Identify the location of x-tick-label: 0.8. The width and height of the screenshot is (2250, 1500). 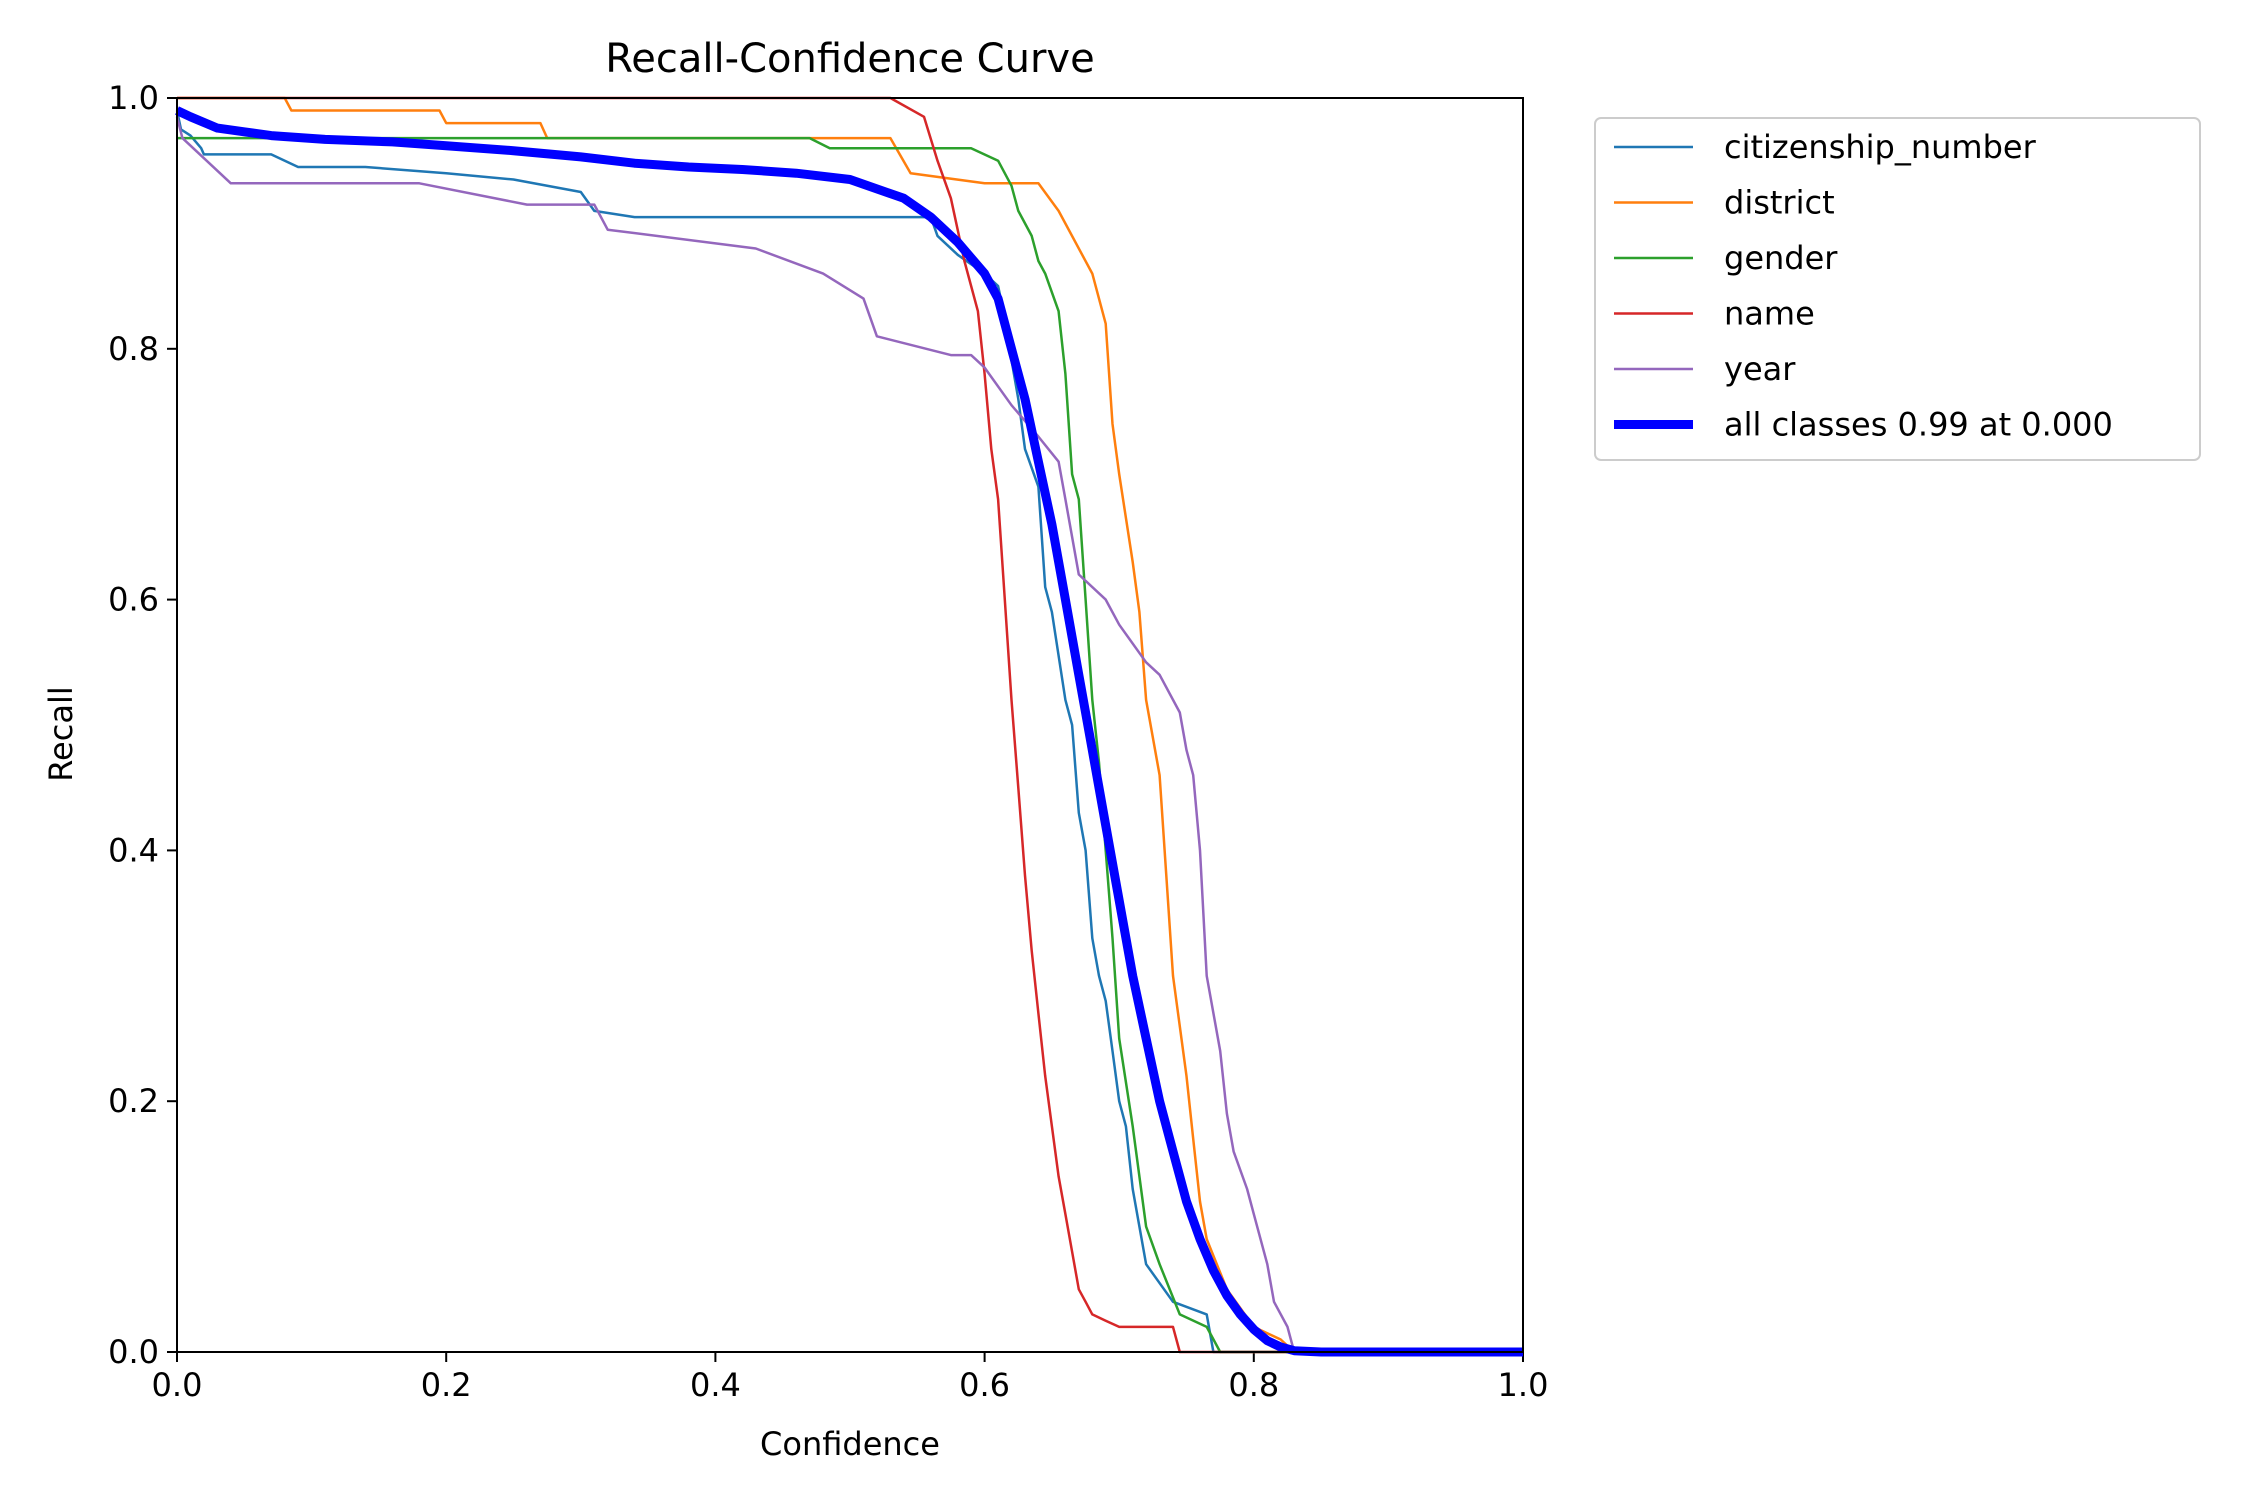
(1253, 1385).